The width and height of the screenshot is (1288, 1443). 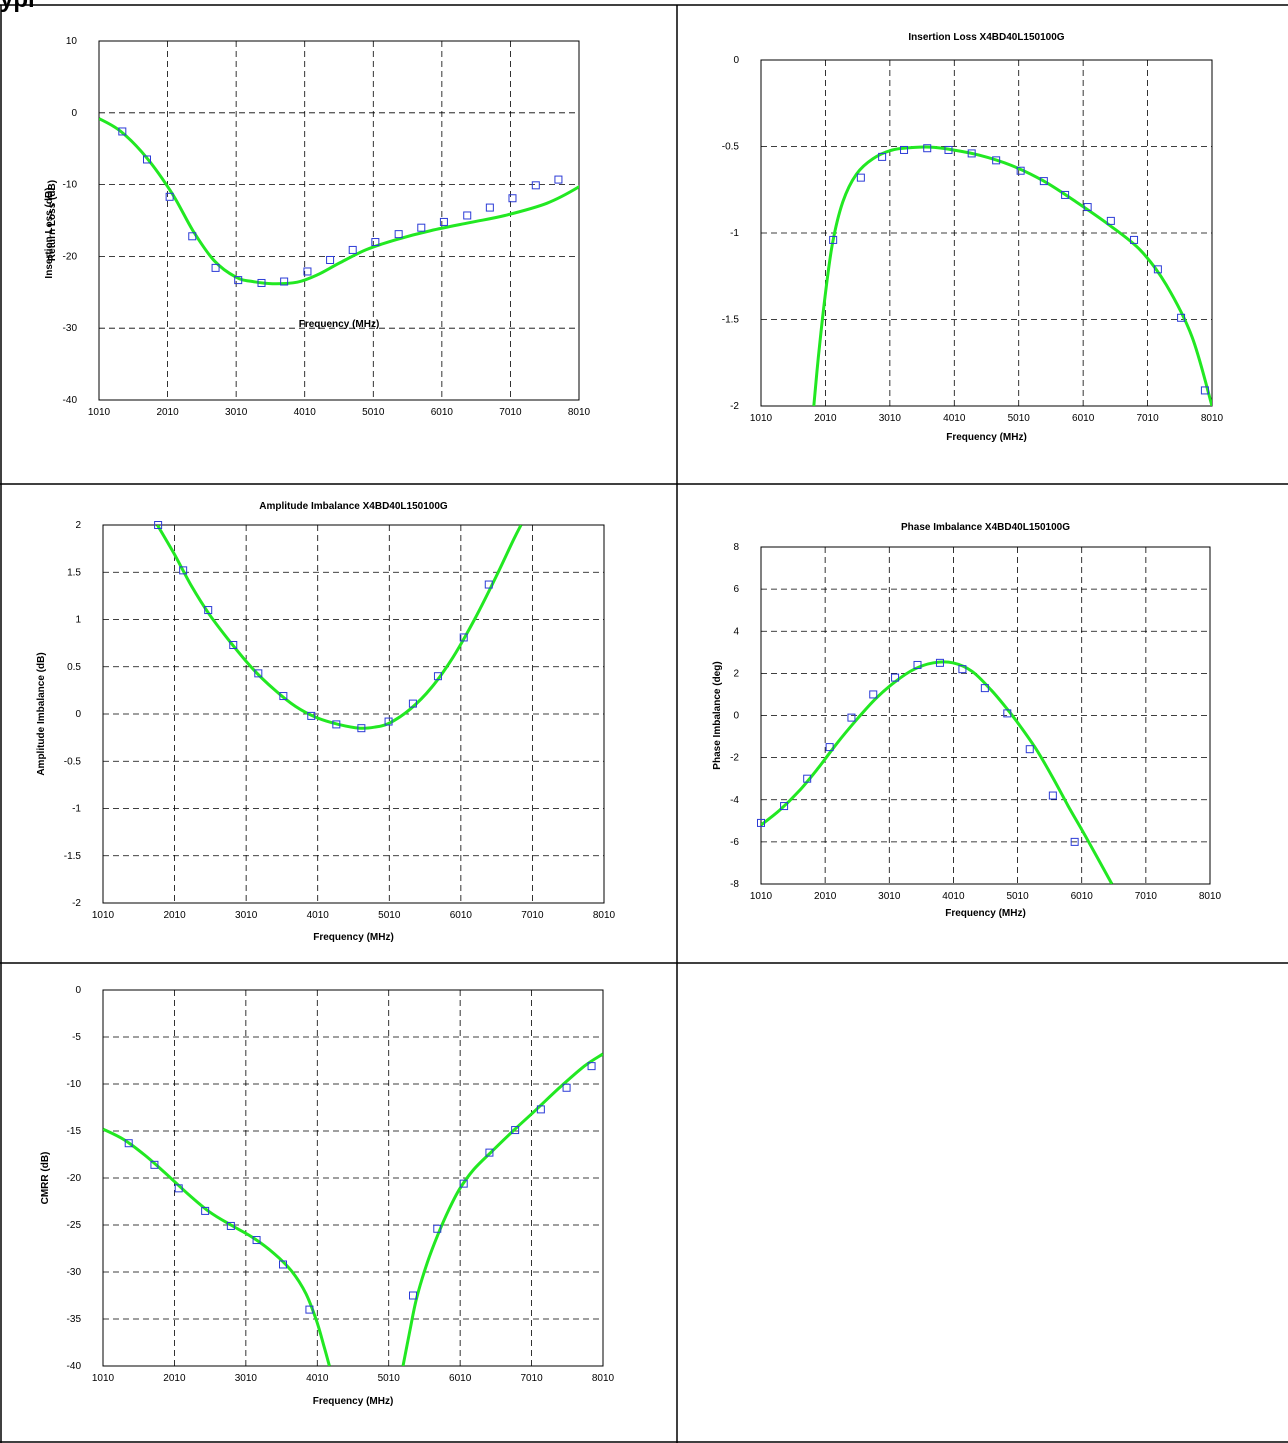 What do you see at coordinates (734, 842) in the screenshot?
I see `y-tick-label: -6` at bounding box center [734, 842].